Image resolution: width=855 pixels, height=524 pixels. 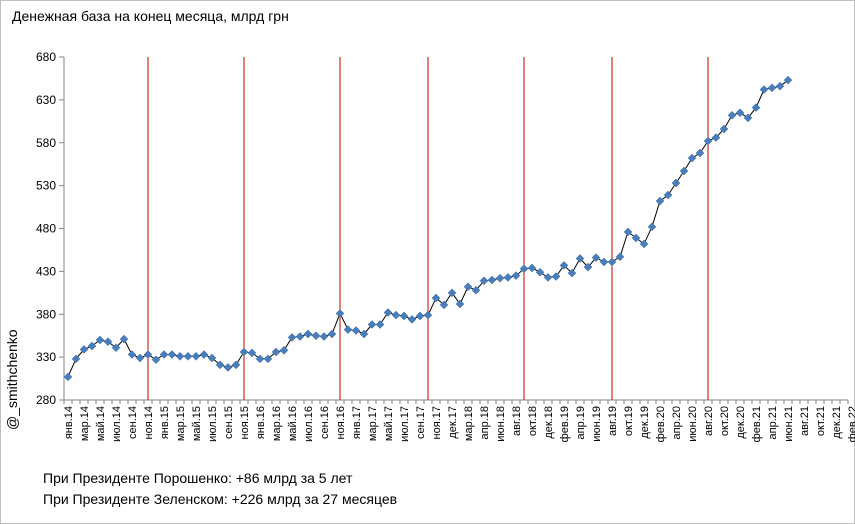 I want to click on y-tick-label: 680, so click(x=46, y=57).